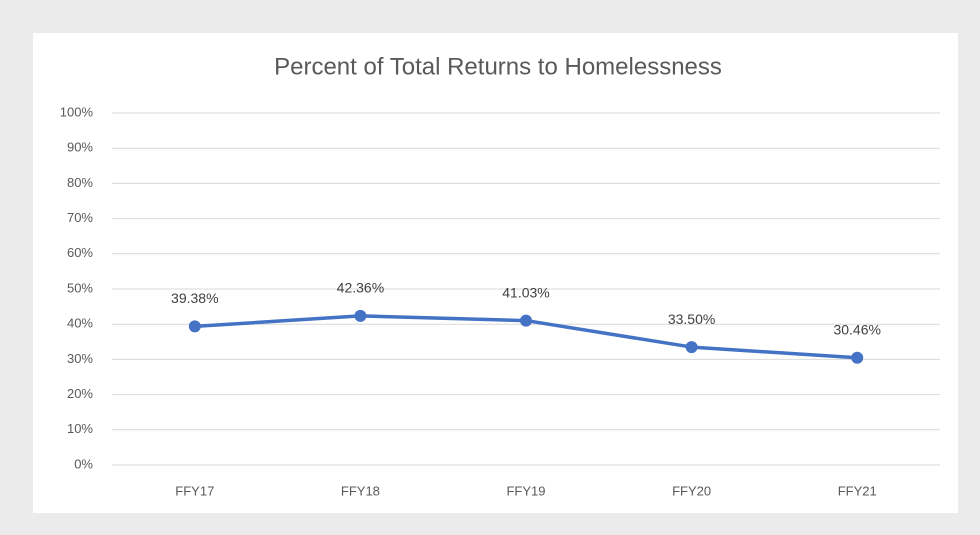 This screenshot has width=980, height=535. I want to click on y-tick-label: 10%, so click(80, 428).